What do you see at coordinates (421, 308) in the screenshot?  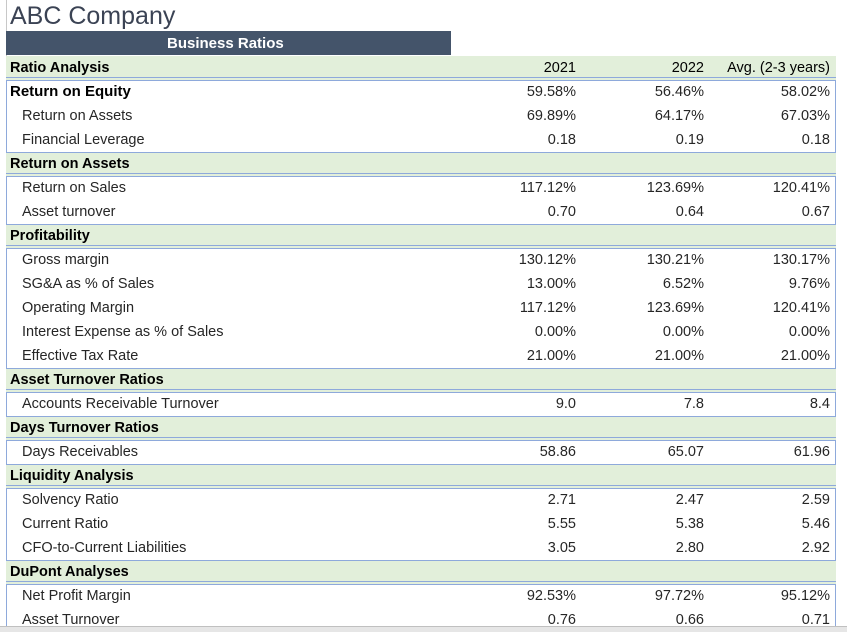 I see `table-row: Operating Margin 117.12% 123.69% 120.41%` at bounding box center [421, 308].